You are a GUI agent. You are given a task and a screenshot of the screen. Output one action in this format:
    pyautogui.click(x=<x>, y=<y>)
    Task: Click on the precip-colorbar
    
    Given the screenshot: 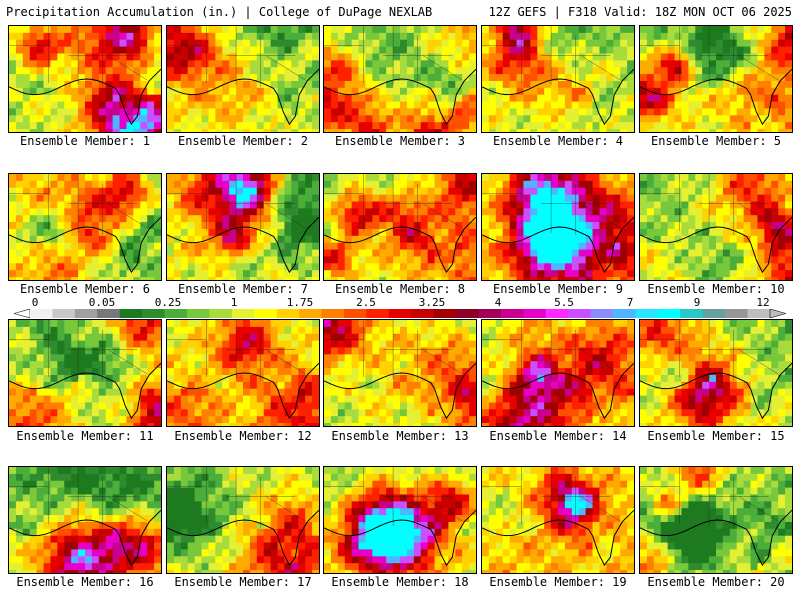 What is the action you would take?
    pyautogui.click(x=400, y=313)
    